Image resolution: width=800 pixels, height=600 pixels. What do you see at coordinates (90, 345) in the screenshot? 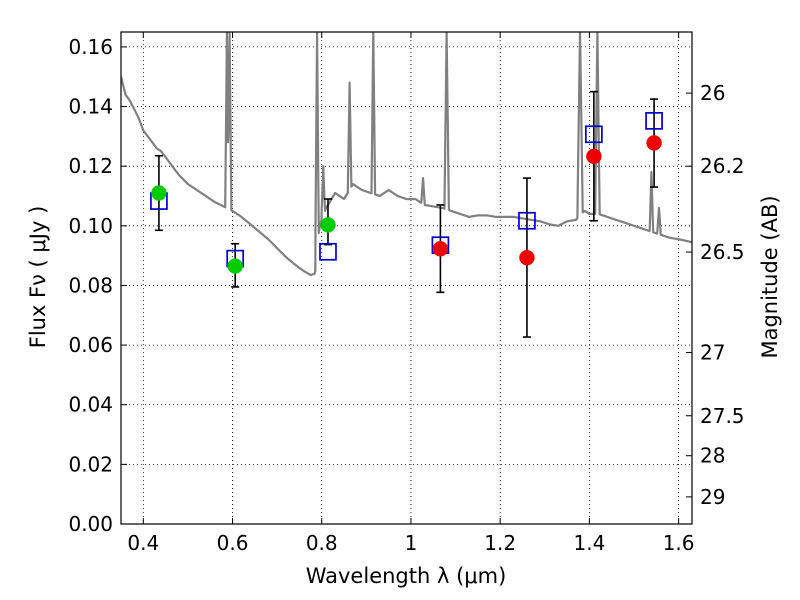
I see `y-tick-label: 0.06` at bounding box center [90, 345].